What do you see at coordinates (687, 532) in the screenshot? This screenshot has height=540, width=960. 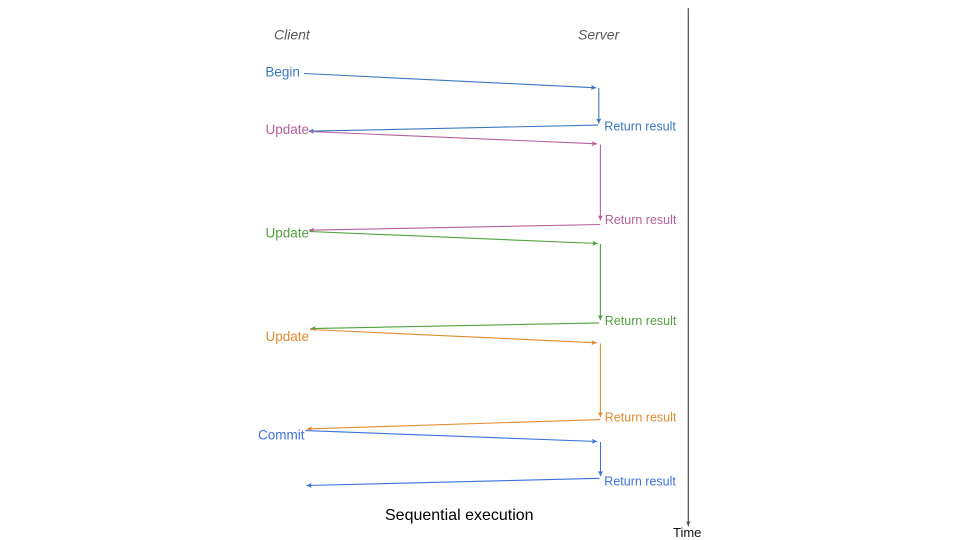 I see `svg-text: Time` at bounding box center [687, 532].